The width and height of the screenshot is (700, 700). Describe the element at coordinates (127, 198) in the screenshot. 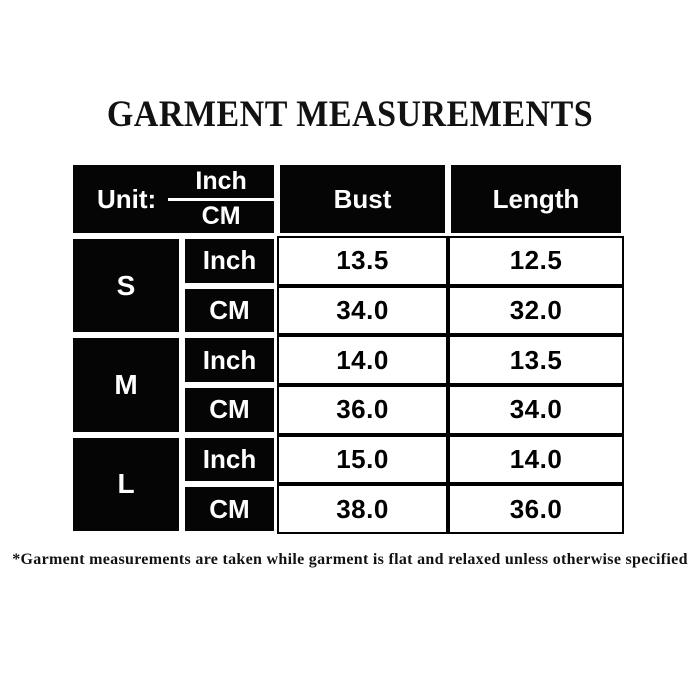

I see `unit-label: Unit:` at that location.